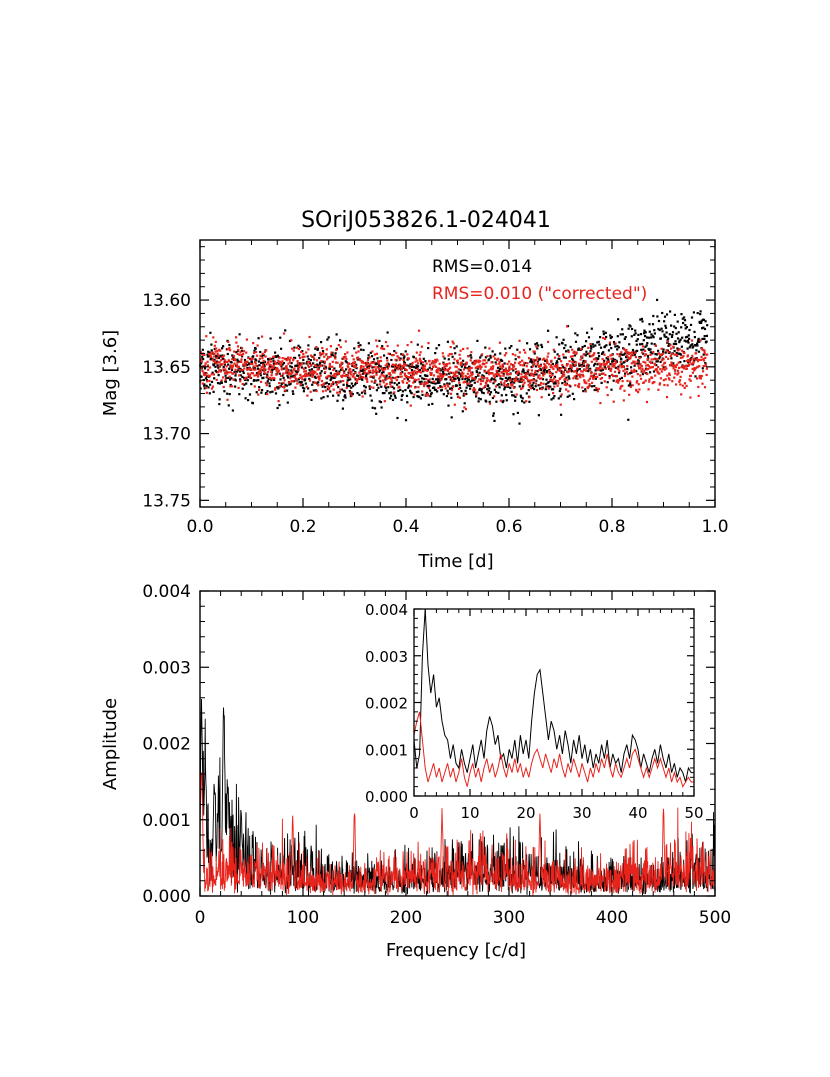 The height and width of the screenshot is (1077, 830). Describe the element at coordinates (166, 501) in the screenshot. I see `y-tick-label: 13.75` at that location.